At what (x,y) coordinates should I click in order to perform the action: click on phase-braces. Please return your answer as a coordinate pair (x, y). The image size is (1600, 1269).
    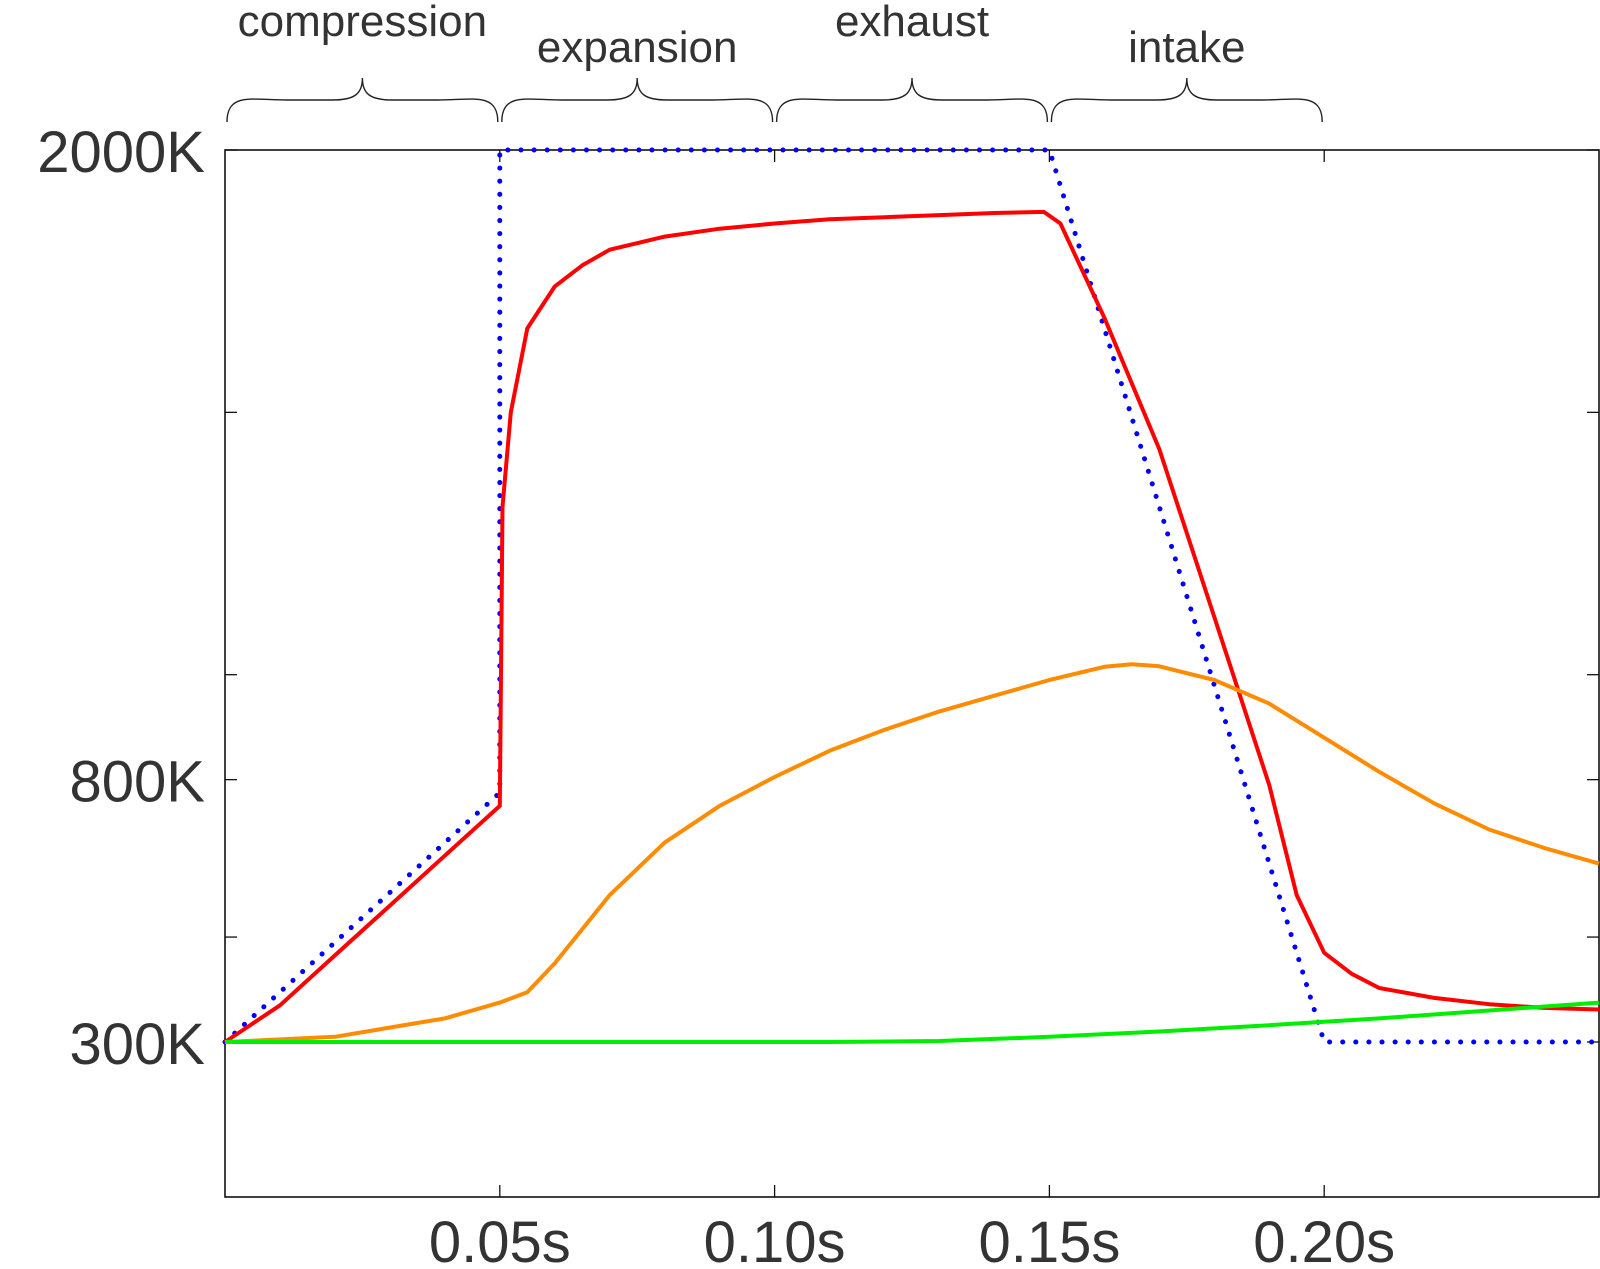
    Looking at the image, I should click on (774, 100).